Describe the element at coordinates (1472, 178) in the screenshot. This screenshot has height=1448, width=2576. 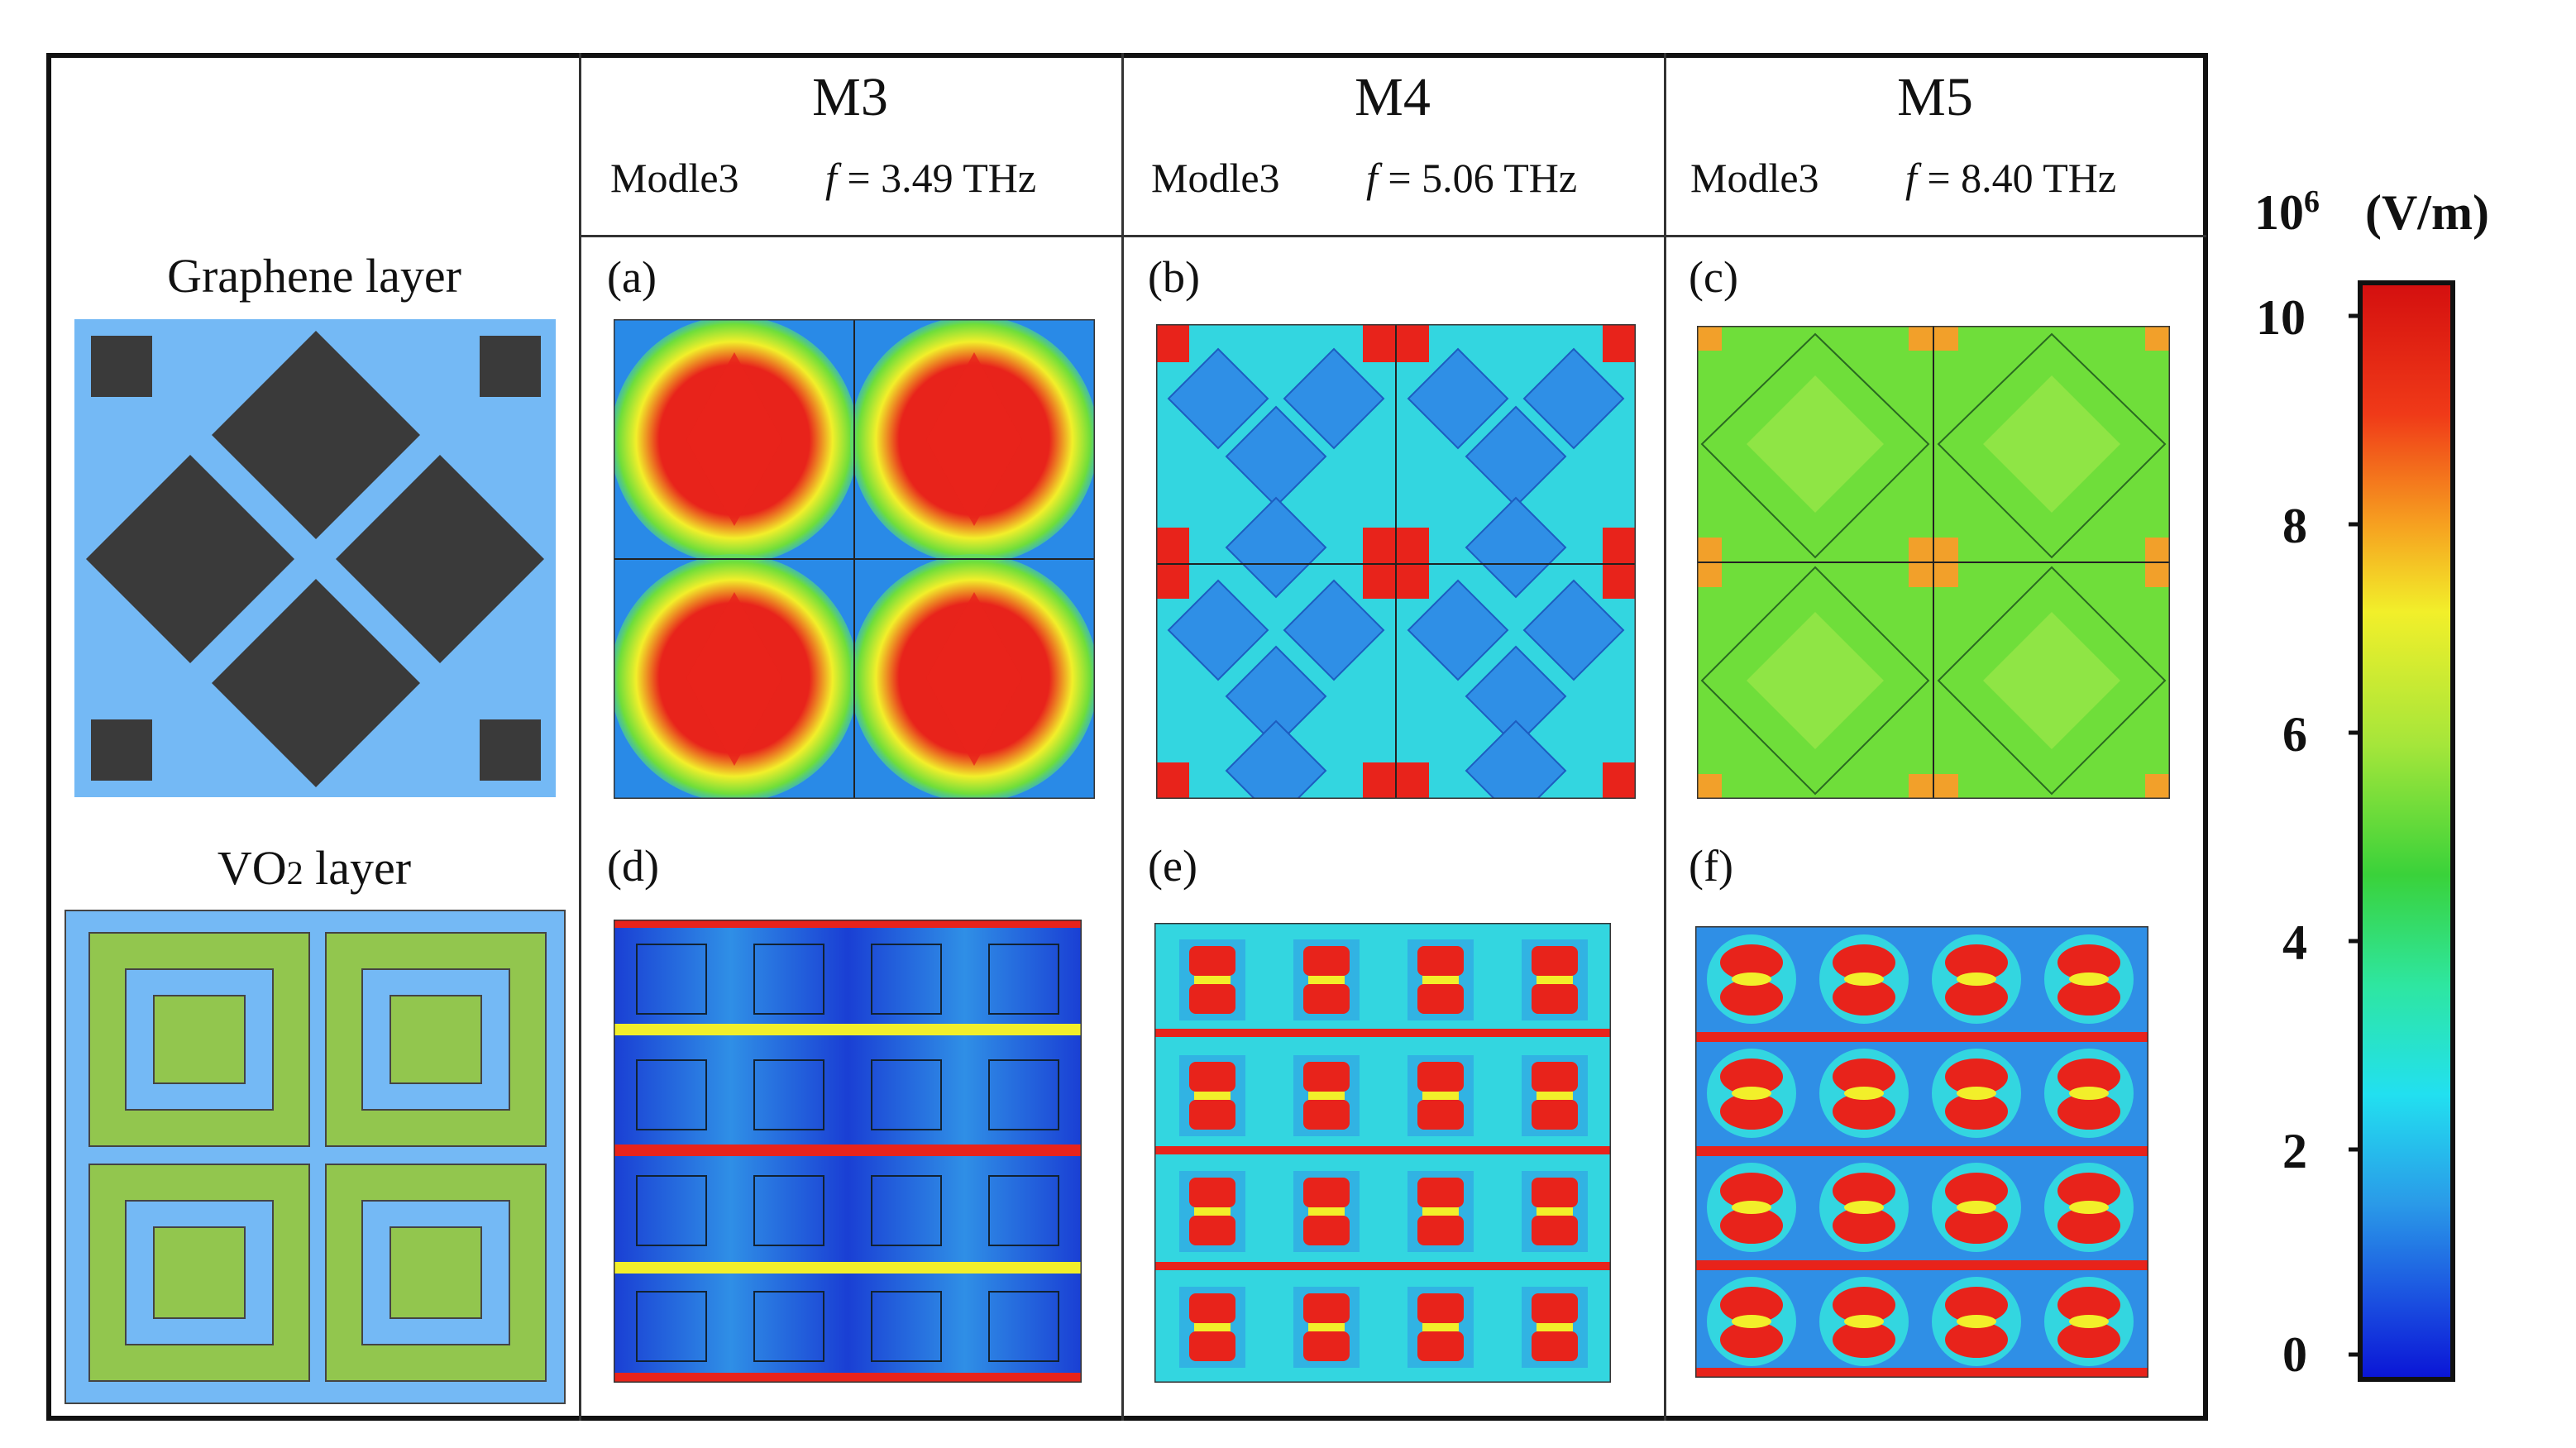
I see `frequency-label: f = 5.06 THz` at that location.